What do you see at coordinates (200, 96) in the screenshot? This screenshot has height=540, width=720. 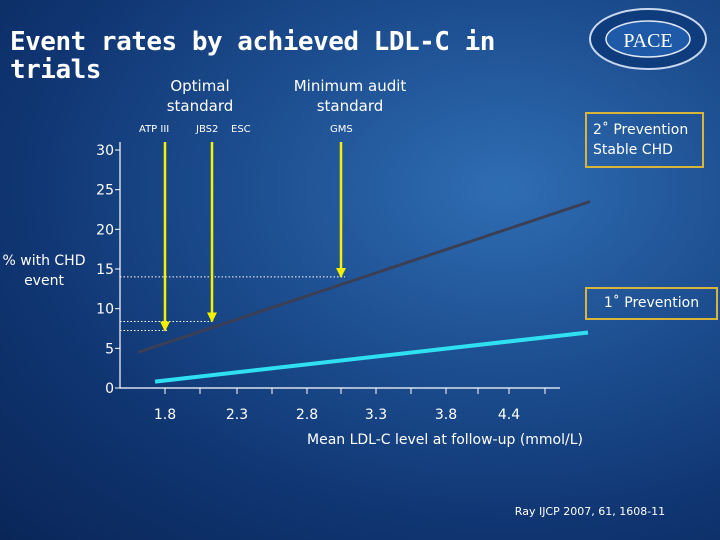 I see `optimal-standard-label: Optimal standard` at bounding box center [200, 96].